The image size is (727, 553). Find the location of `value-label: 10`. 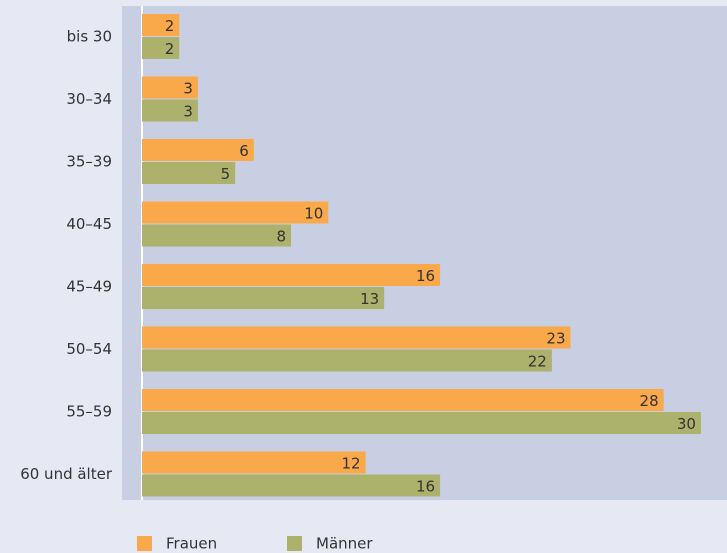

value-label: 10 is located at coordinates (313, 214).